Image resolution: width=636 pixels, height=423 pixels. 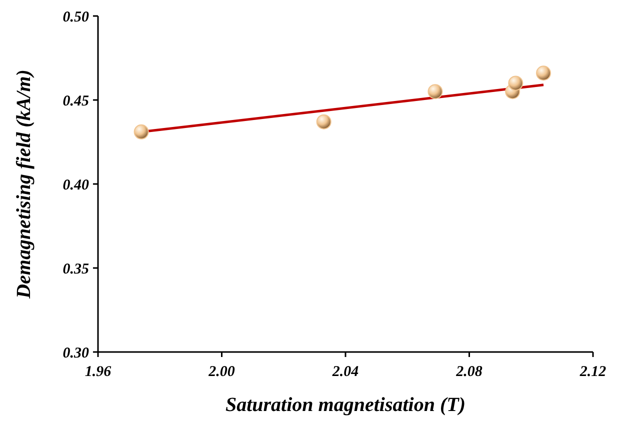 I want to click on x-tick-label: 1.96, so click(x=98, y=372).